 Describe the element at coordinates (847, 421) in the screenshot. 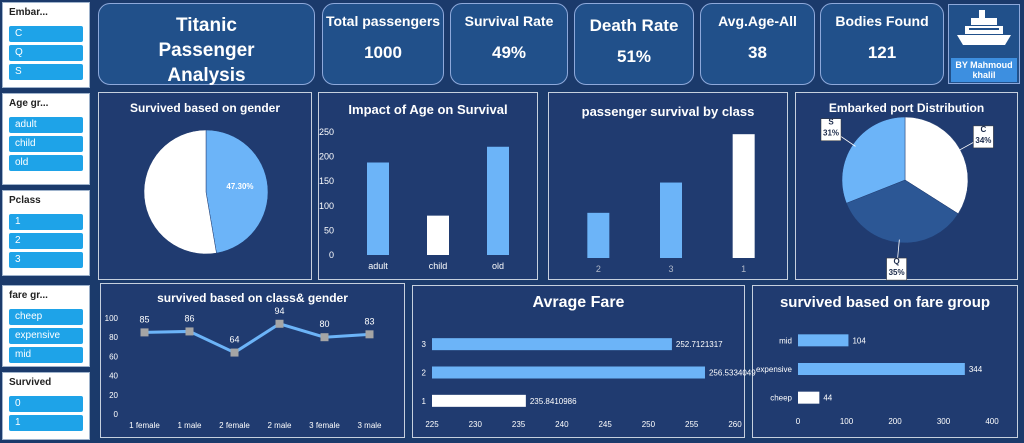

I see `x-tick-label: 100` at that location.